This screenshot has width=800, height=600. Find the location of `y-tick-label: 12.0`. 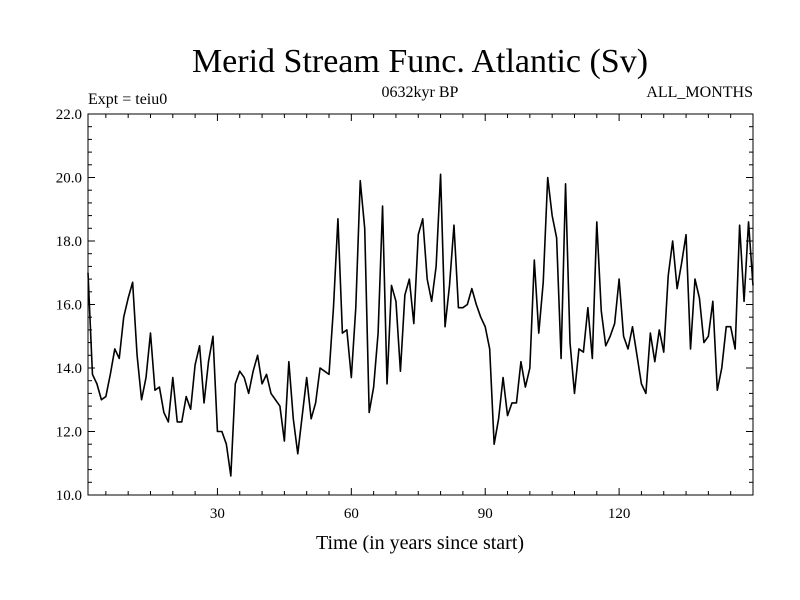

y-tick-label: 12.0 is located at coordinates (69, 433).